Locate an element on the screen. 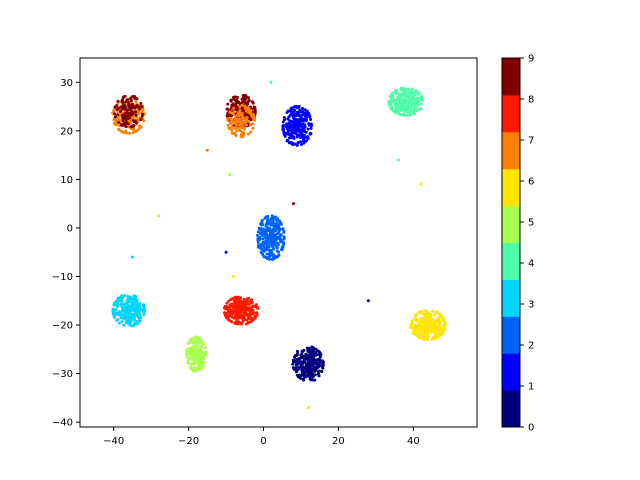 The width and height of the screenshot is (640, 480). y-tick-label: −40 is located at coordinates (62, 423).